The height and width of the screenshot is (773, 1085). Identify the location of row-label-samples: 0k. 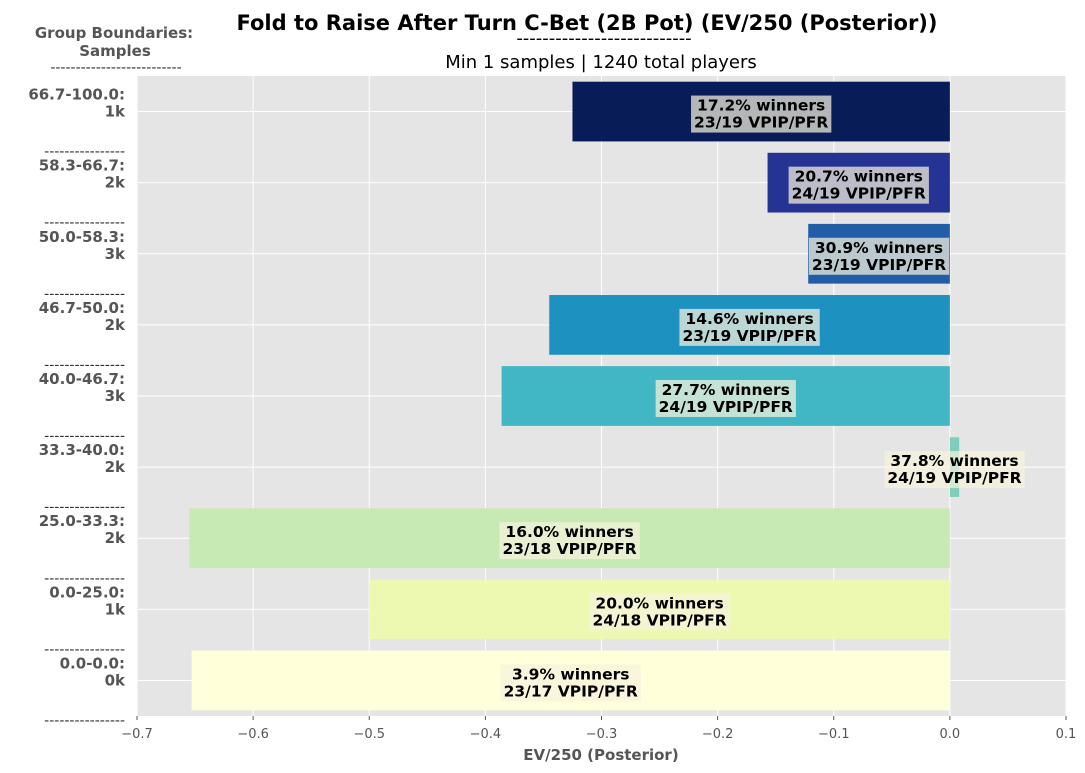
(115, 680).